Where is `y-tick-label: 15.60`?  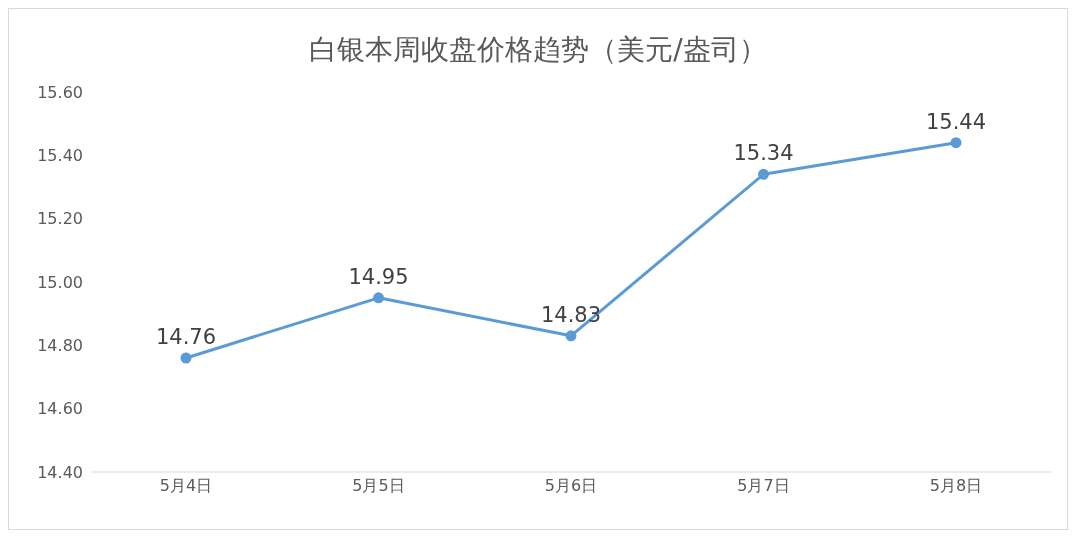 y-tick-label: 15.60 is located at coordinates (60, 92).